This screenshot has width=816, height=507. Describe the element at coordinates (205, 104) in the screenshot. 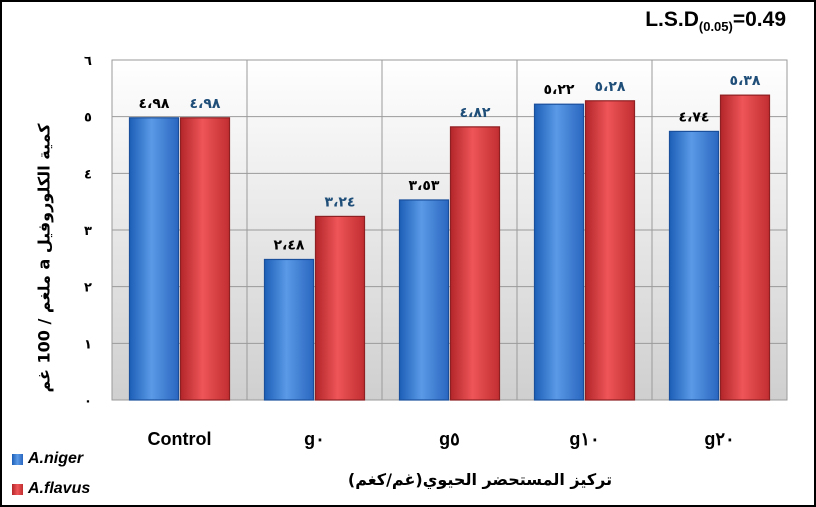

I see `data-label-flavus: ٤،٩٨` at that location.